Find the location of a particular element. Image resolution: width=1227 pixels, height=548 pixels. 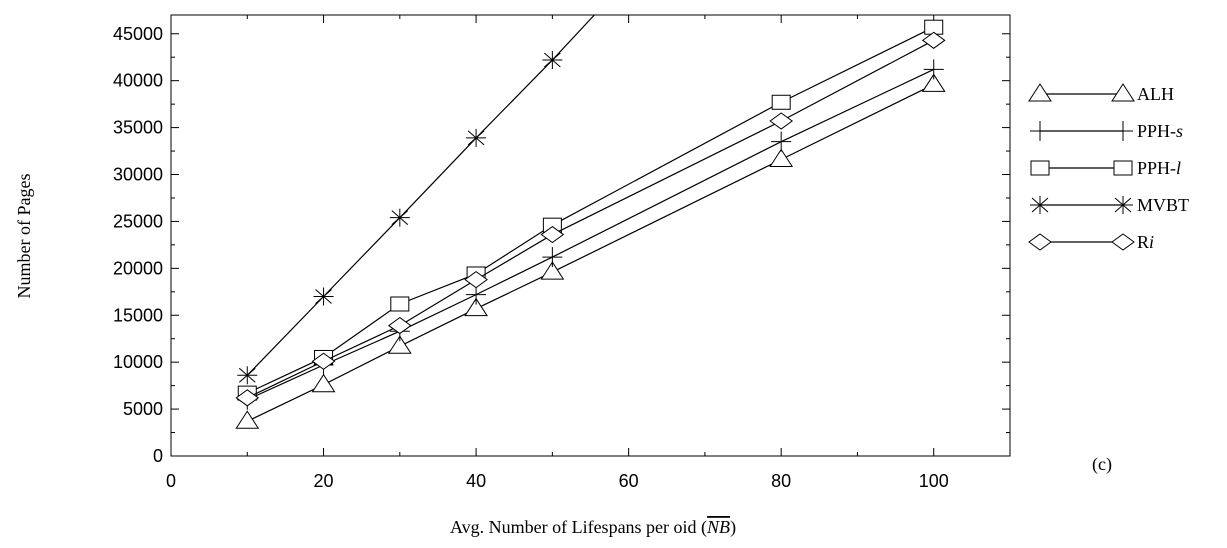

x-axis-title-symbol: NB is located at coordinates (718, 527).